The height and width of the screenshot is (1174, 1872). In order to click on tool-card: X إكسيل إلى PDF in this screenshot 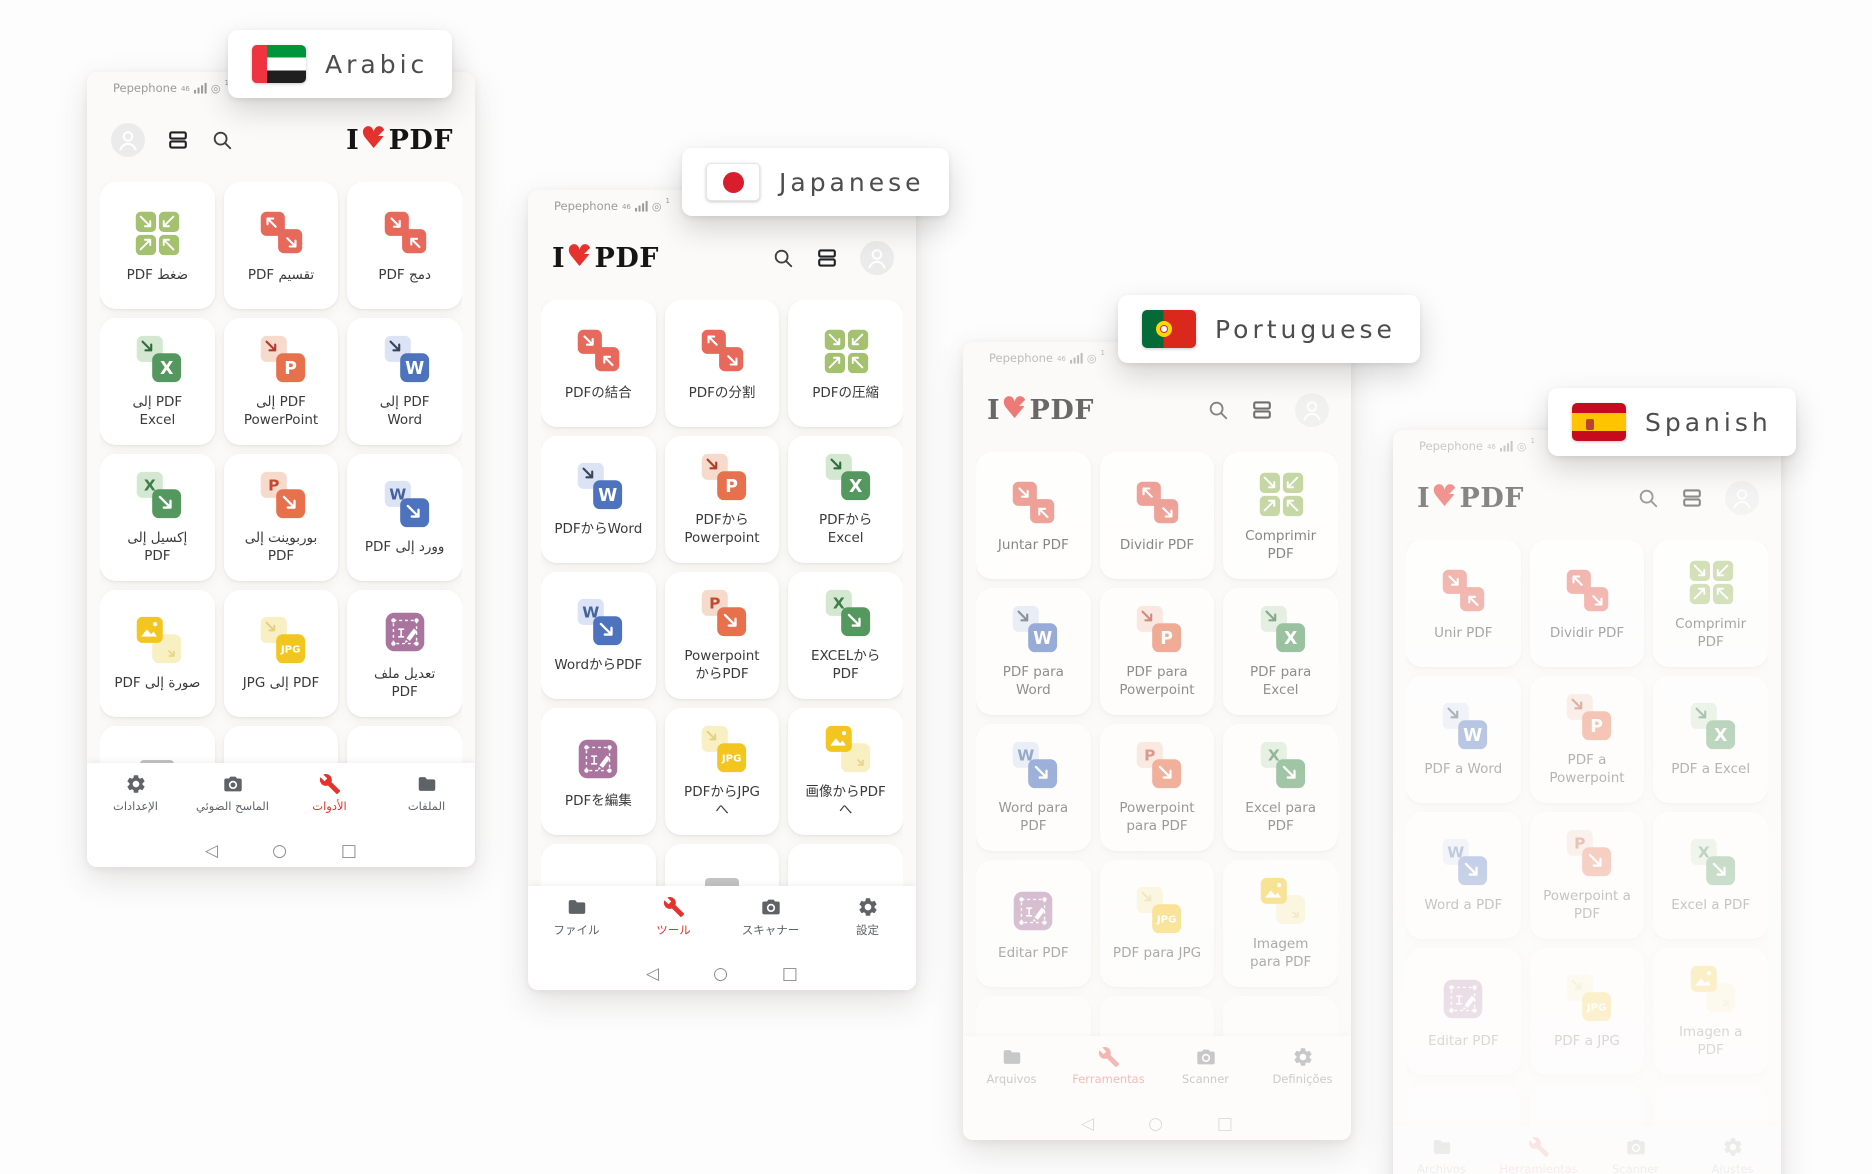, I will do `click(157, 517)`.